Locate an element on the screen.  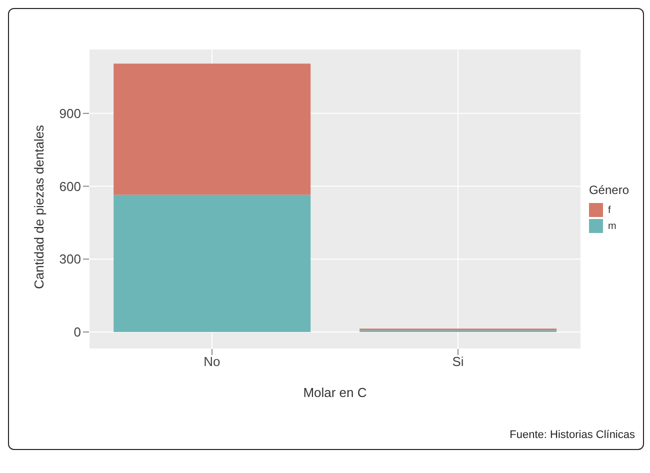
legend-title: Género is located at coordinates (608, 190).